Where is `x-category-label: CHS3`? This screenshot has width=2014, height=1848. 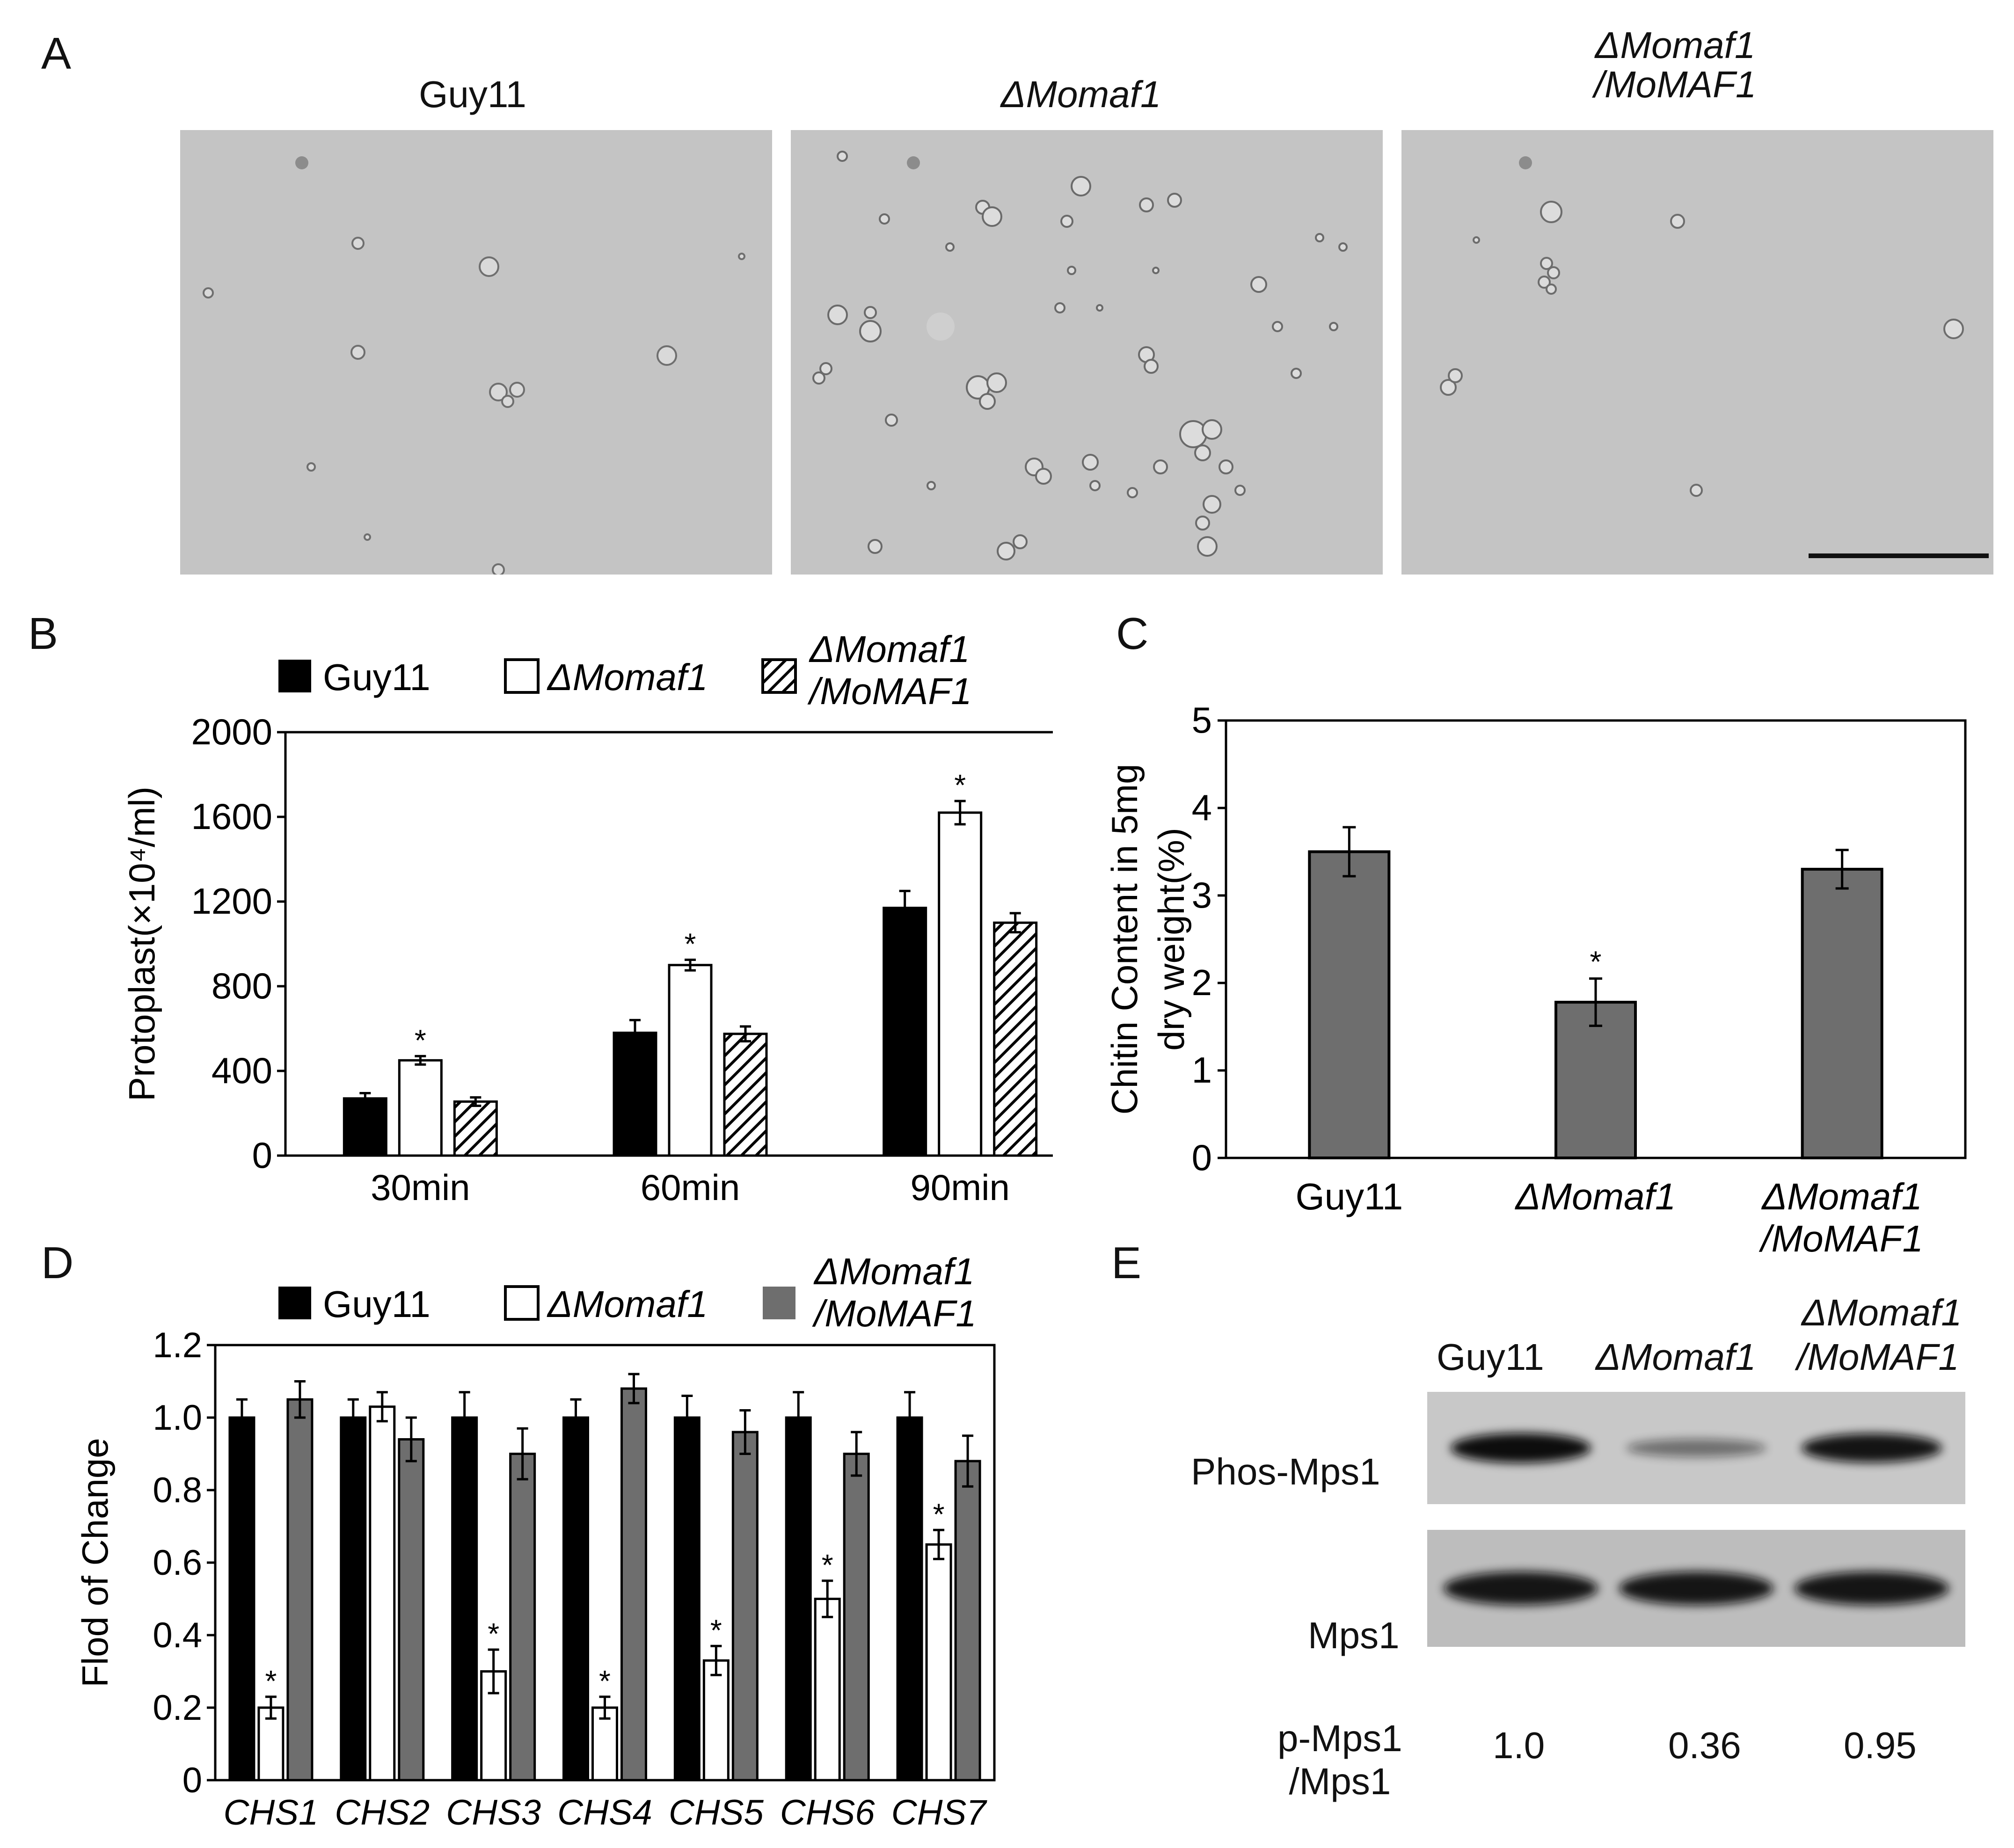
x-category-label: CHS3 is located at coordinates (493, 1813).